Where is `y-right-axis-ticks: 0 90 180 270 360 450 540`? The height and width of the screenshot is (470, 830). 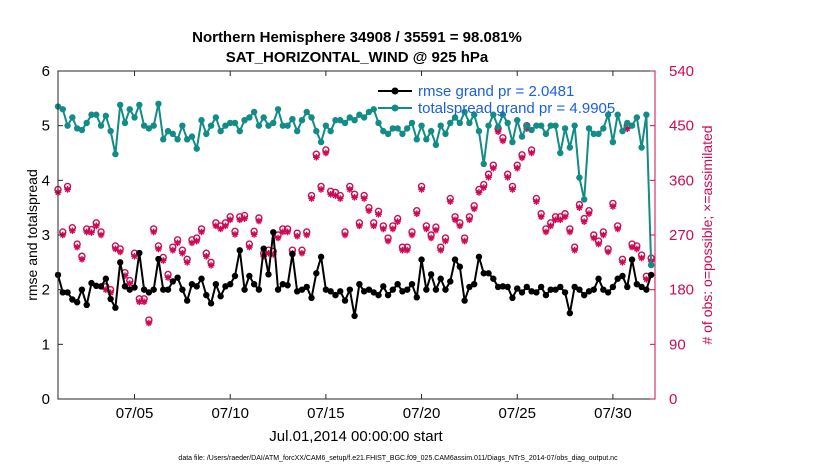
y-right-axis-ticks: 0 90 180 270 360 450 540 is located at coordinates (672, 235).